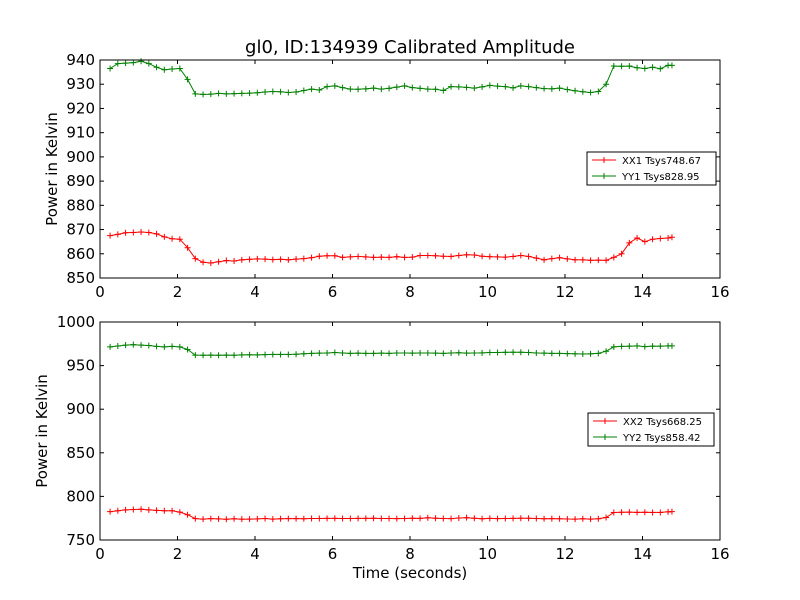  Describe the element at coordinates (410, 554) in the screenshot. I see `x-tick-label: 8` at that location.